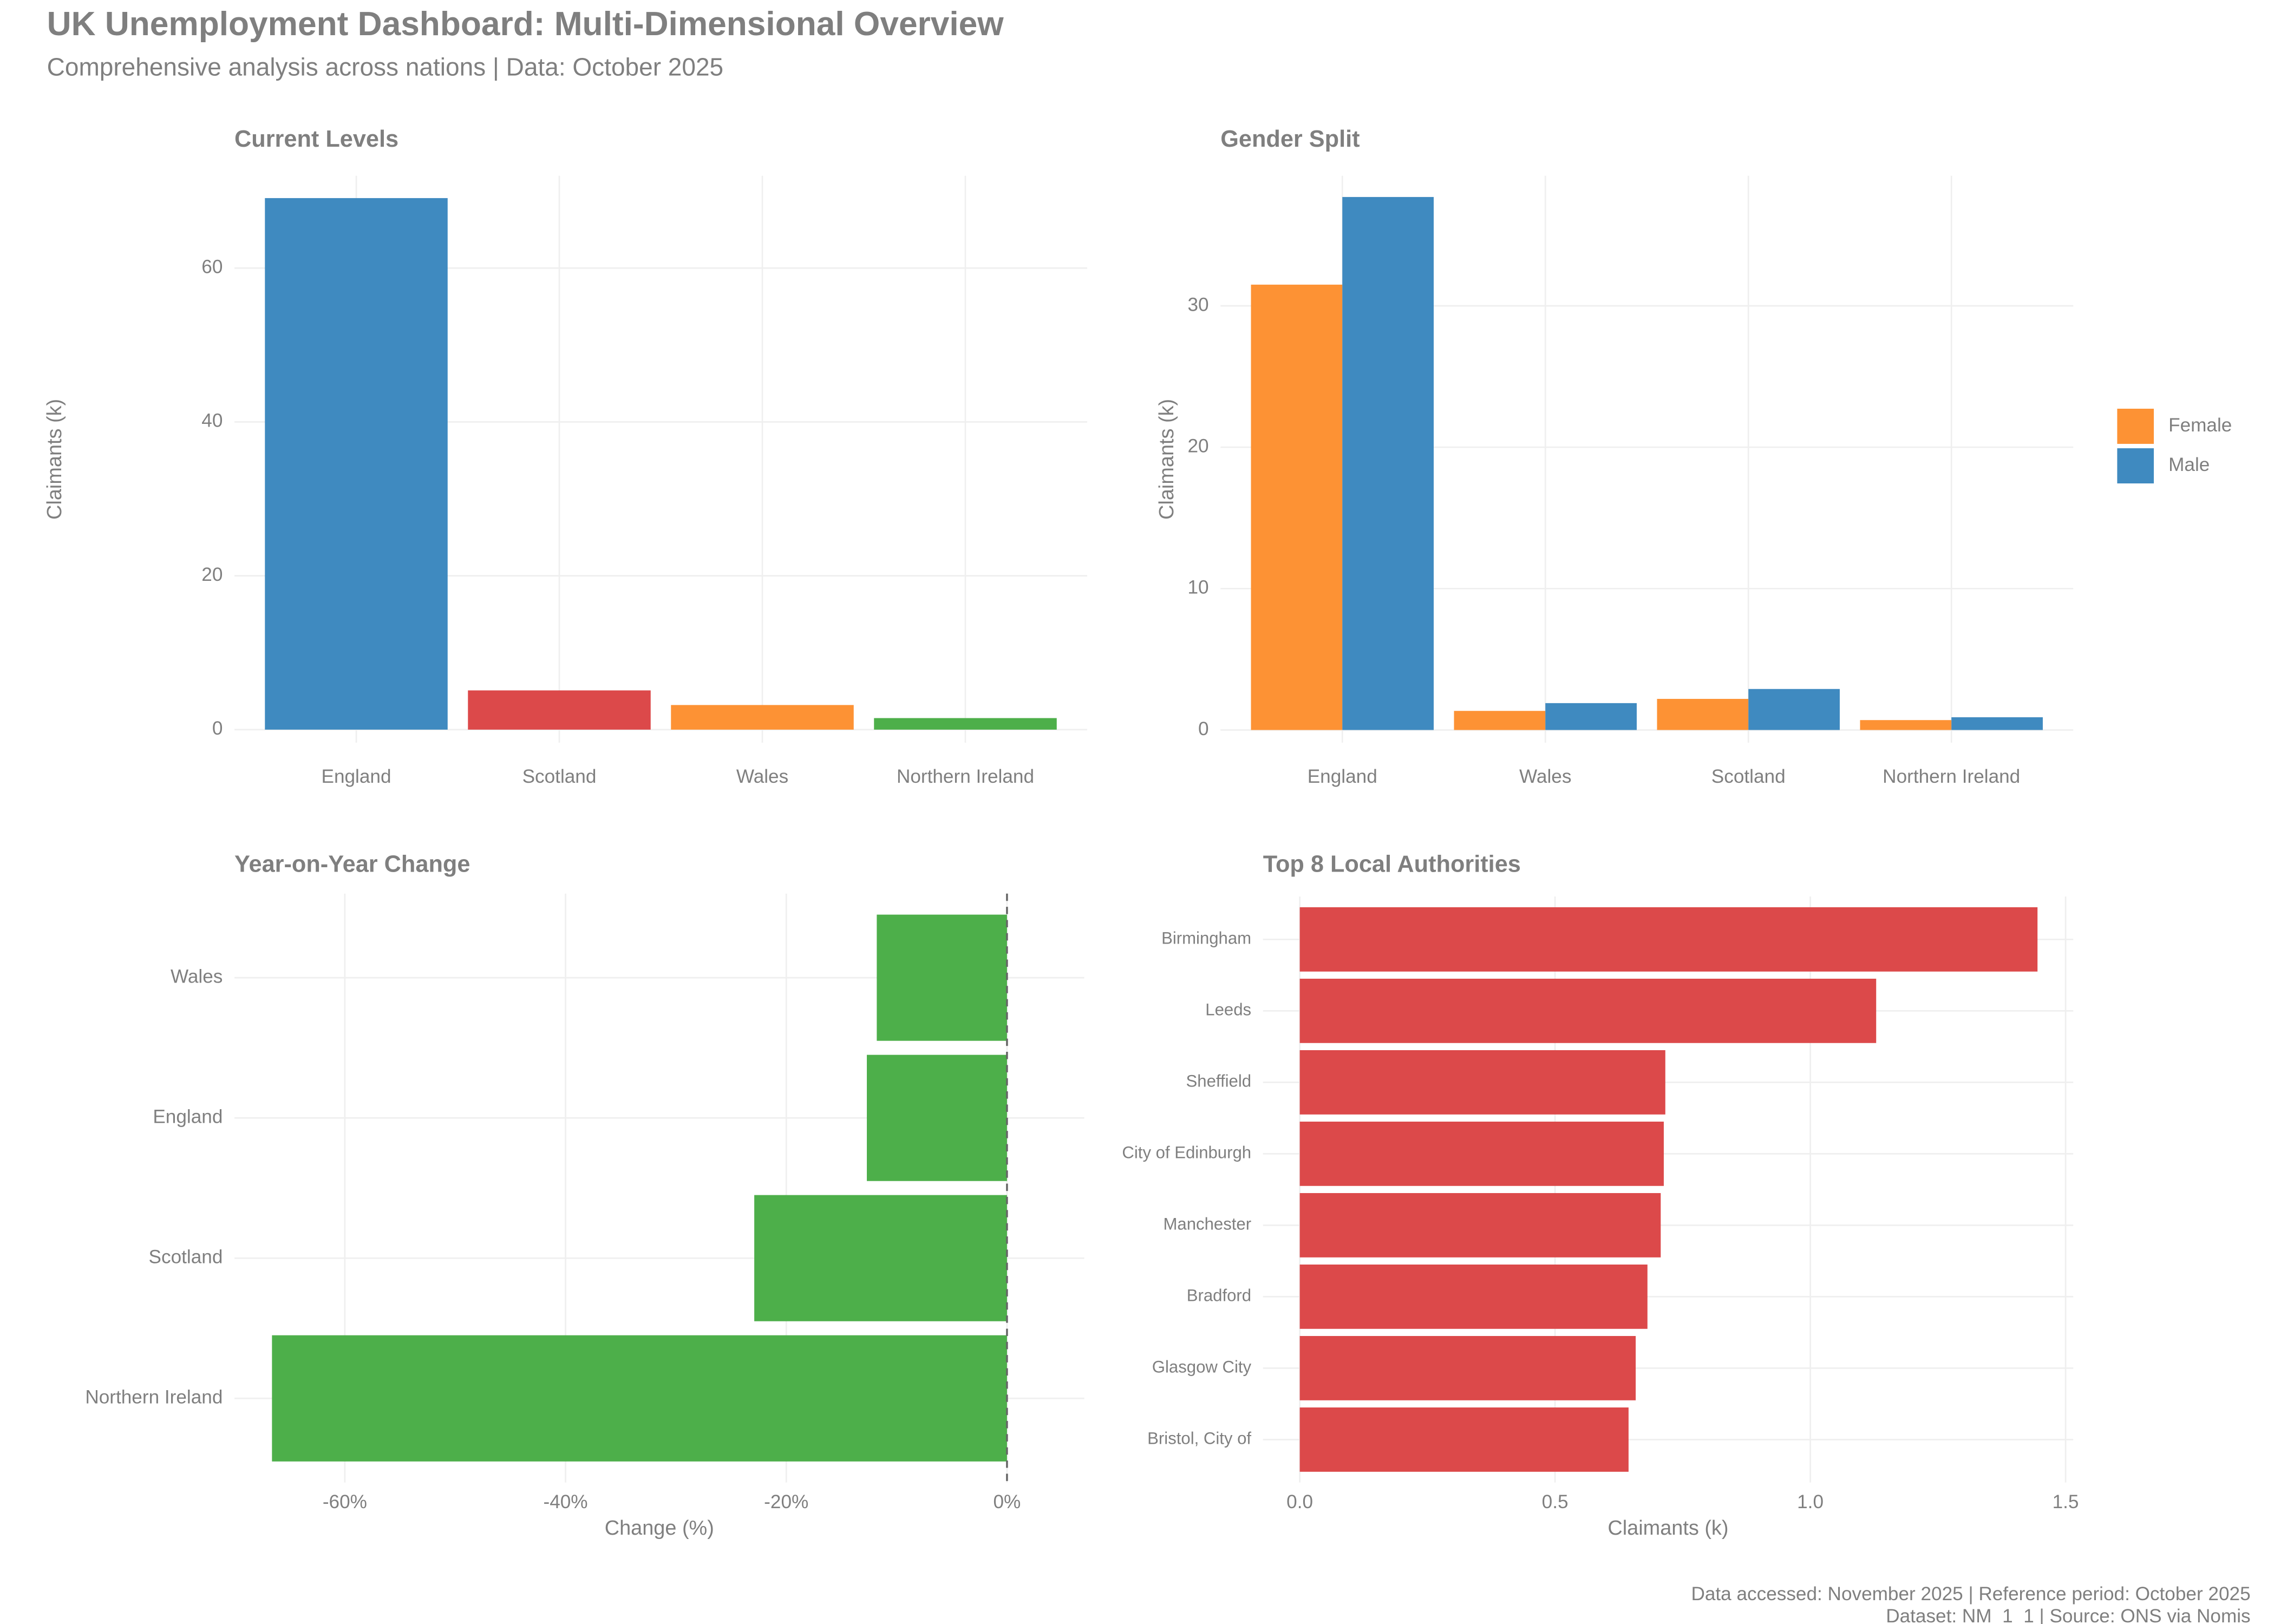 The width and height of the screenshot is (2274, 1624). Describe the element at coordinates (1300, 1501) in the screenshot. I see `x-tick-label: 0.0` at that location.